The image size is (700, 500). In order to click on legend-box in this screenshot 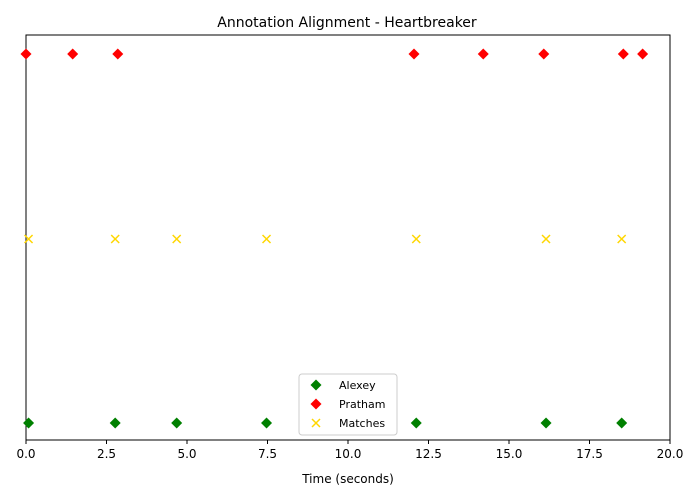, I will do `click(348, 404)`.